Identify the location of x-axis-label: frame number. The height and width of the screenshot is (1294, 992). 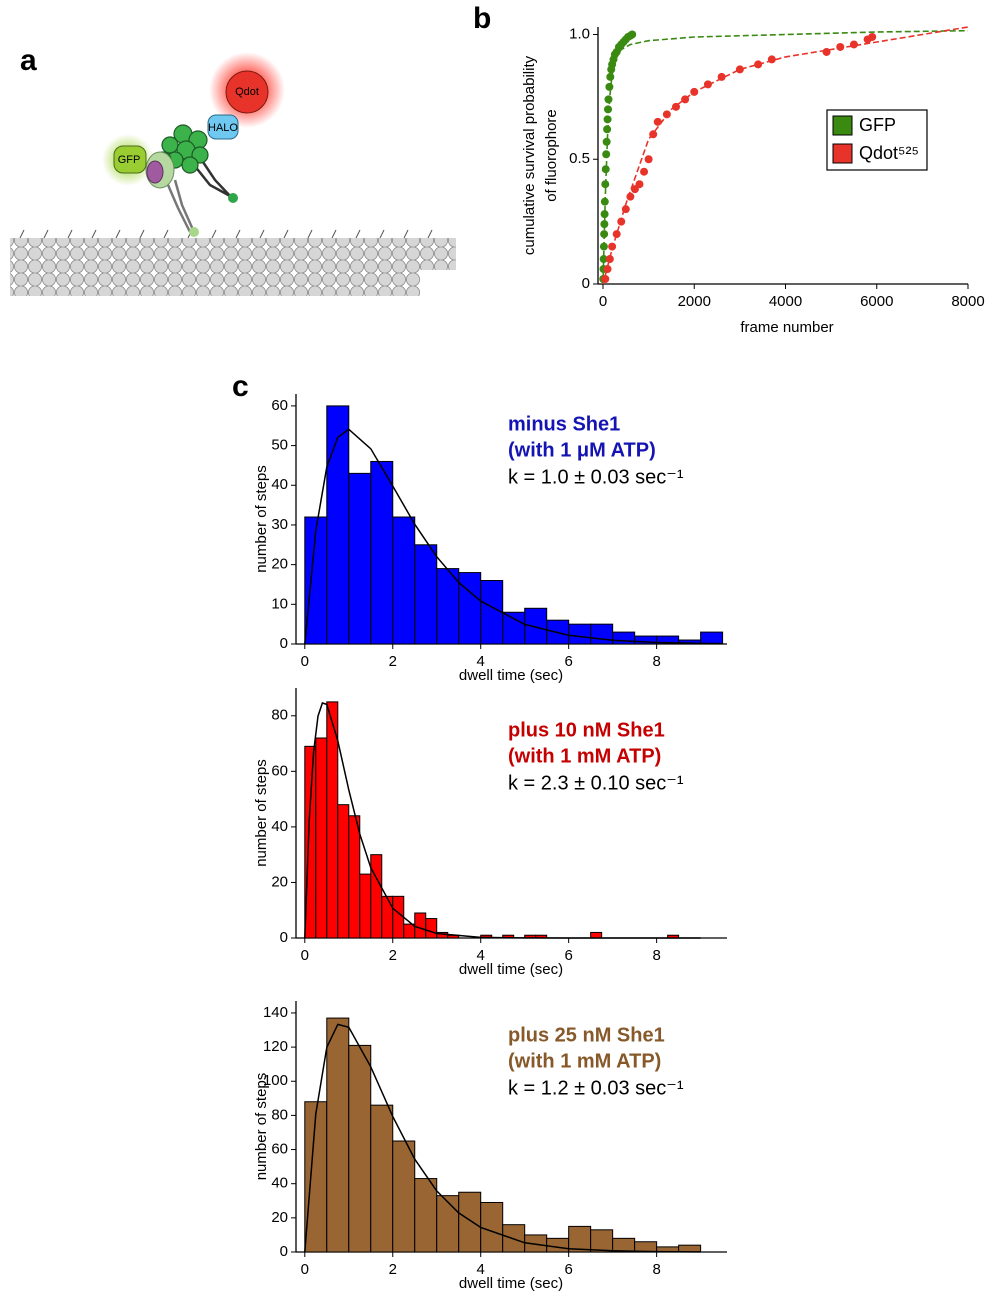
(786, 327).